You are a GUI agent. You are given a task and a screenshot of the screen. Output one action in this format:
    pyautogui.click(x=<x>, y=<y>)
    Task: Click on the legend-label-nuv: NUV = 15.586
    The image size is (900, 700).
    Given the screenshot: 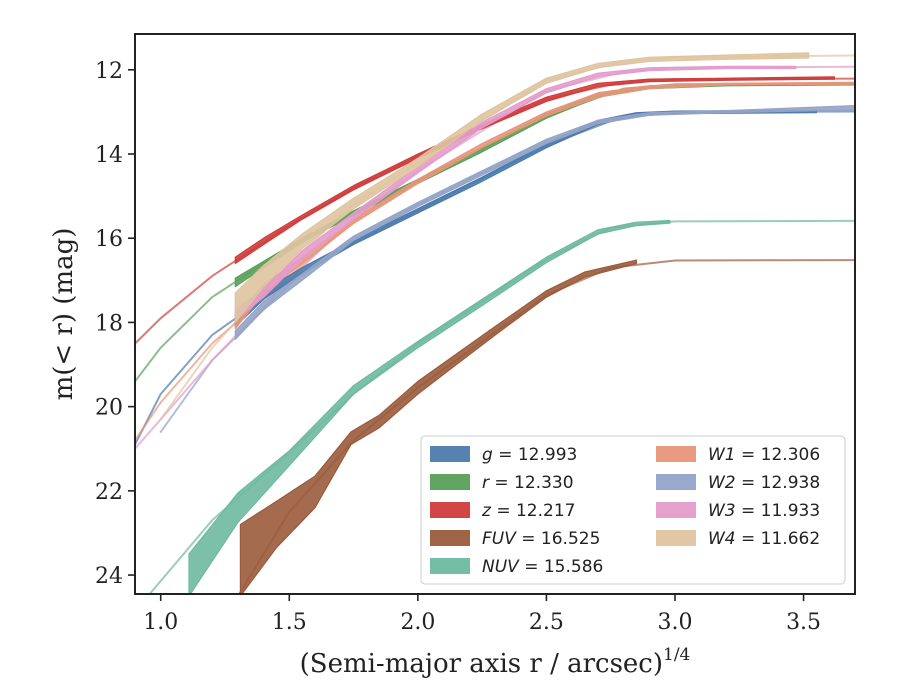 What is the action you would take?
    pyautogui.click(x=542, y=567)
    